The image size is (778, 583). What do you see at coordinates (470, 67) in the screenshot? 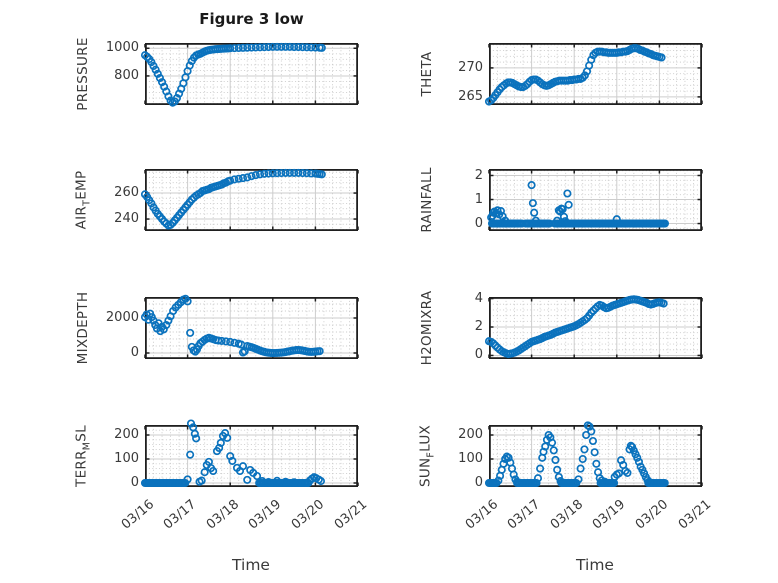
I see `y-tick-label: 270` at bounding box center [470, 67].